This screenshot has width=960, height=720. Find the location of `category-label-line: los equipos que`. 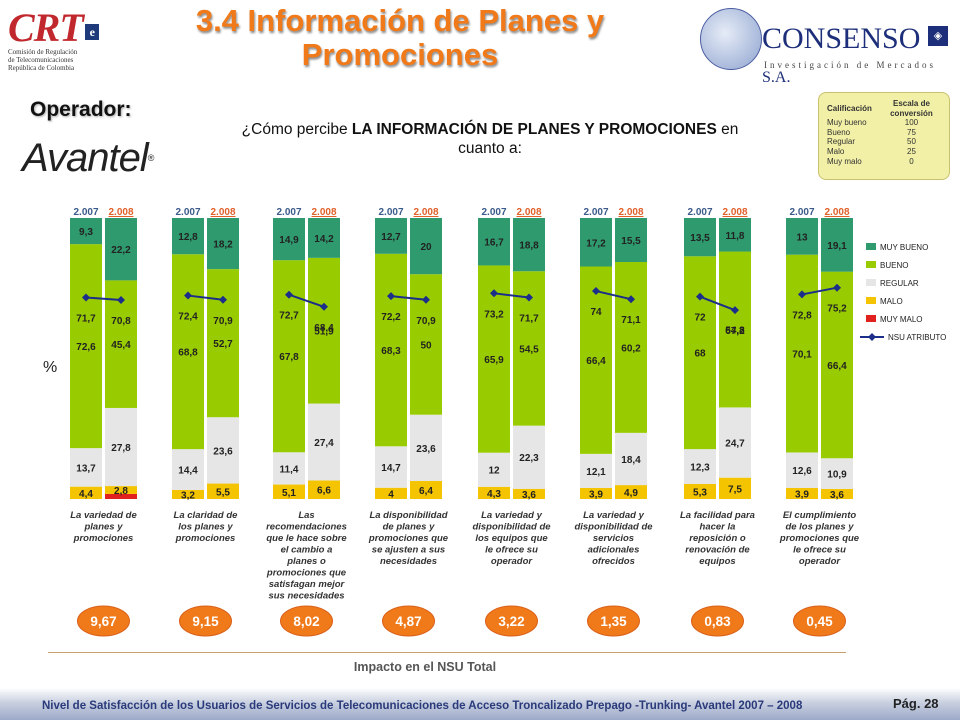

category-label-line: los equipos que is located at coordinates (511, 538).